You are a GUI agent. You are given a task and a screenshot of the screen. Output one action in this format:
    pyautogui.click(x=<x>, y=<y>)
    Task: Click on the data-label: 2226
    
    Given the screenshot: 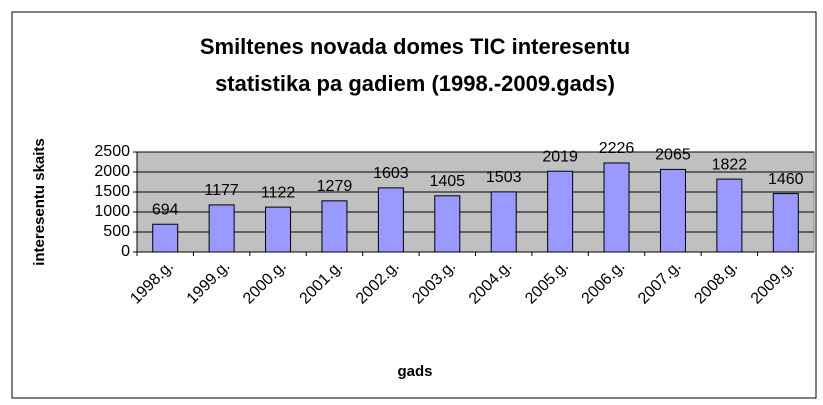 What is the action you would take?
    pyautogui.click(x=617, y=148)
    